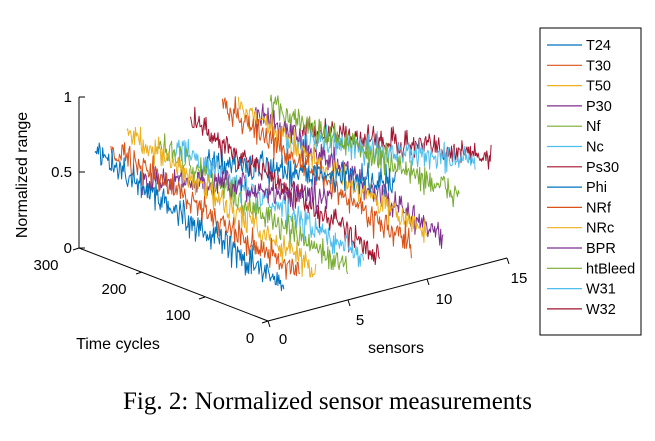 The height and width of the screenshot is (441, 655). Describe the element at coordinates (177, 315) in the screenshot. I see `tick-label-t-1: 100` at that location.